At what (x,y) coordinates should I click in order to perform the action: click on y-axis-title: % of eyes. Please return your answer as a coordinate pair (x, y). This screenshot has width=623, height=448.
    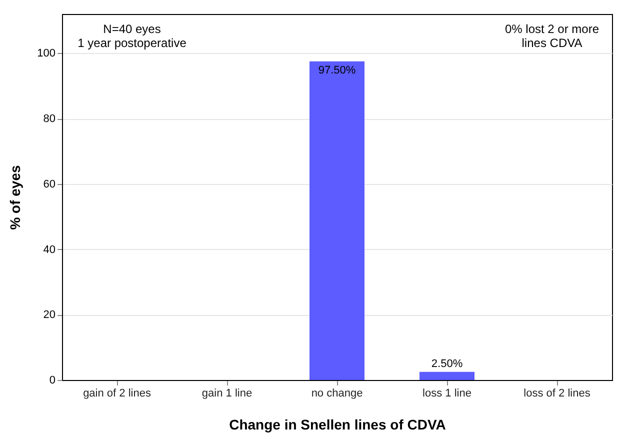
    Looking at the image, I should click on (15, 197).